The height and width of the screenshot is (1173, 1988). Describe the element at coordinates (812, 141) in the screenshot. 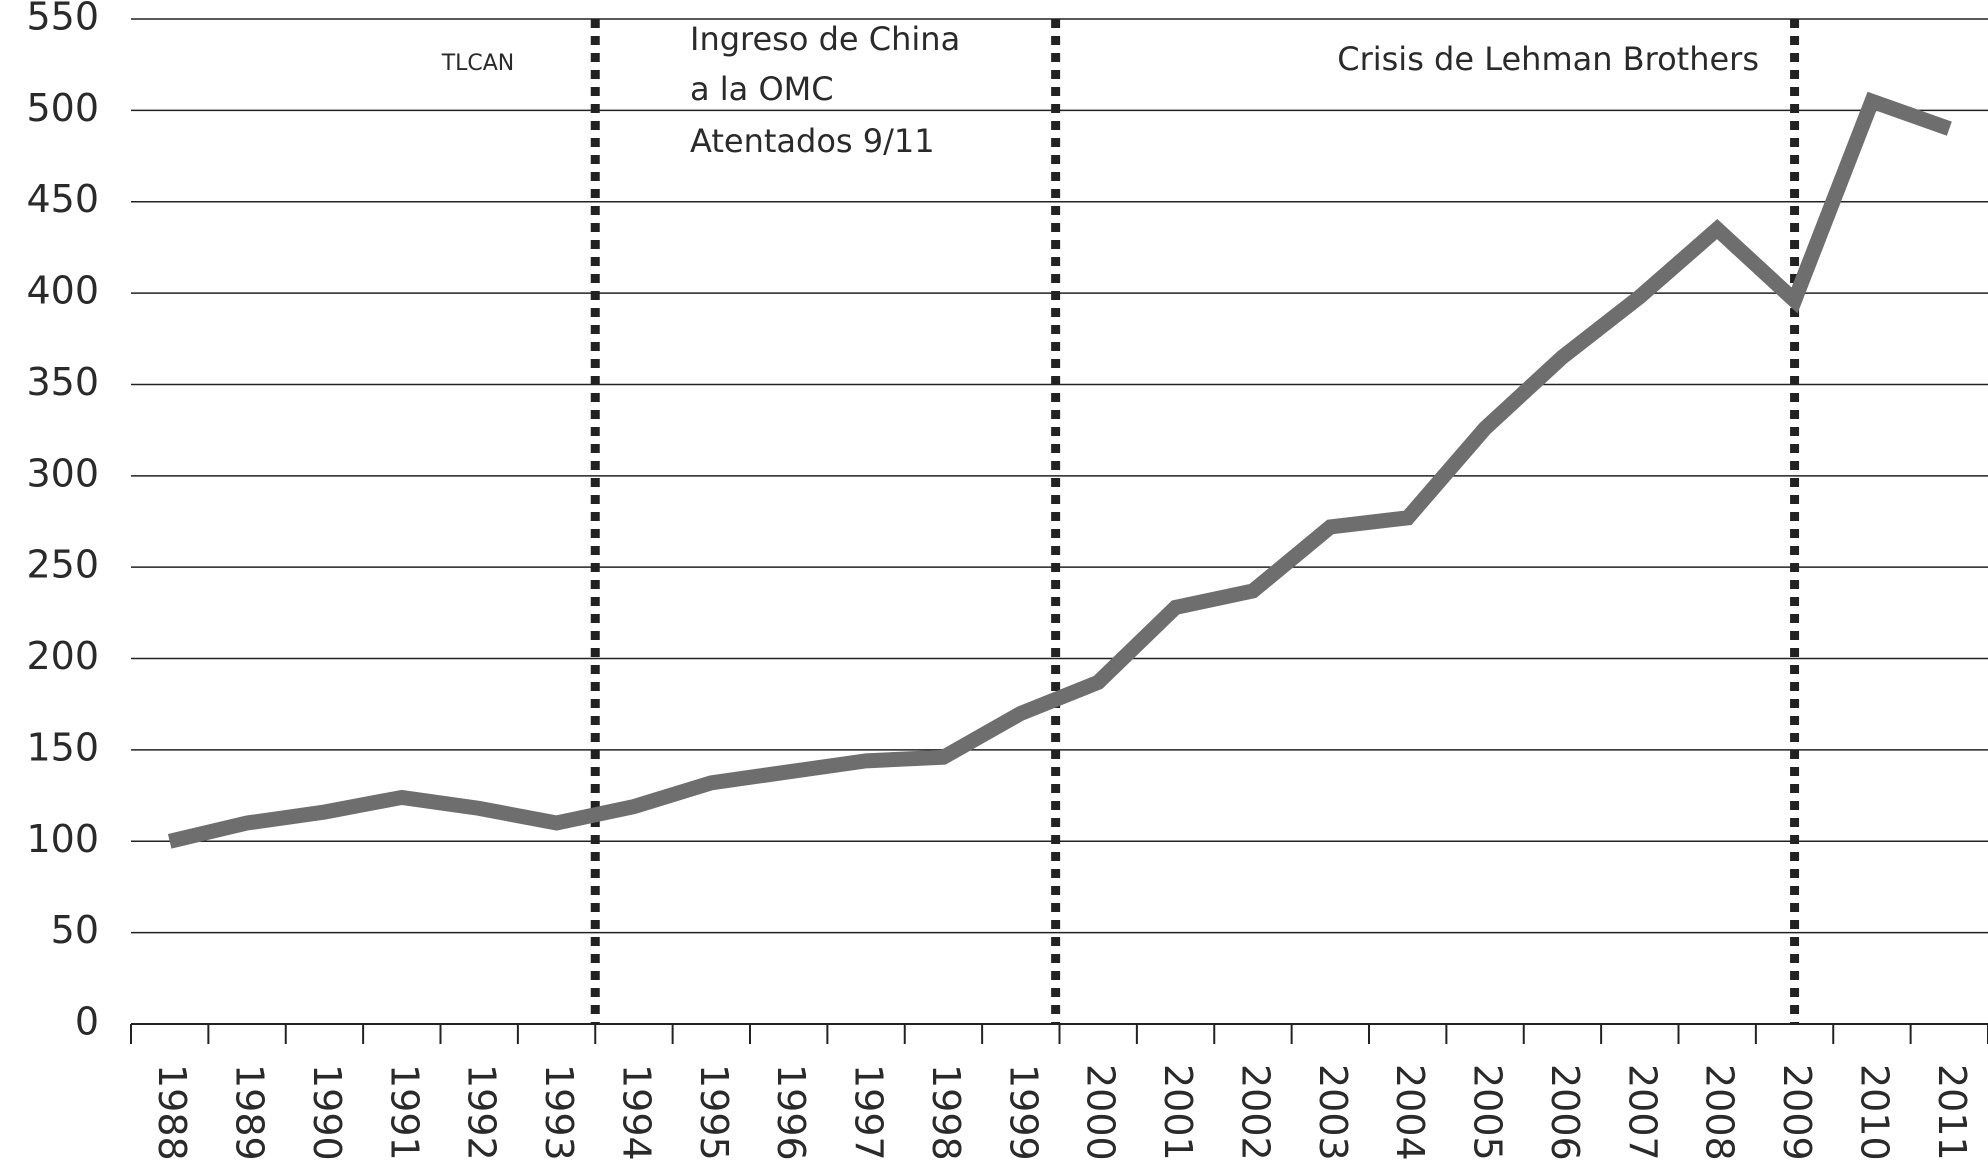

I see `annotation: Atentados 9/11` at that location.